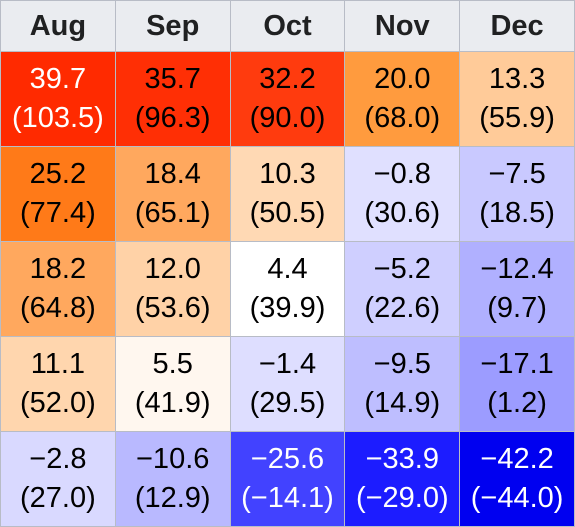  I want to click on celsius-value: 20.0, so click(402, 79).